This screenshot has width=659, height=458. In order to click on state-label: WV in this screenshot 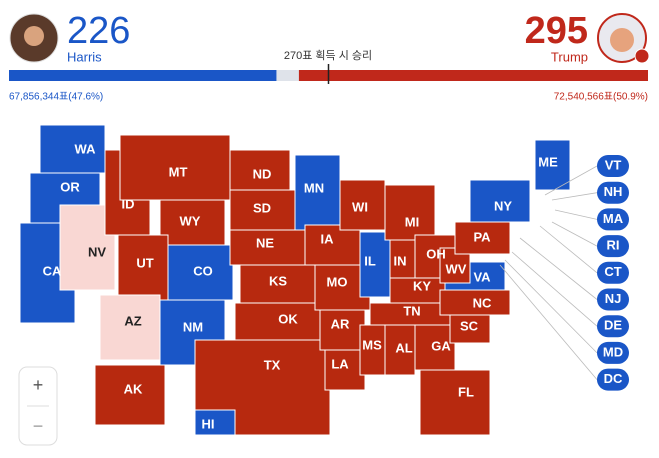, I will do `click(456, 268)`.